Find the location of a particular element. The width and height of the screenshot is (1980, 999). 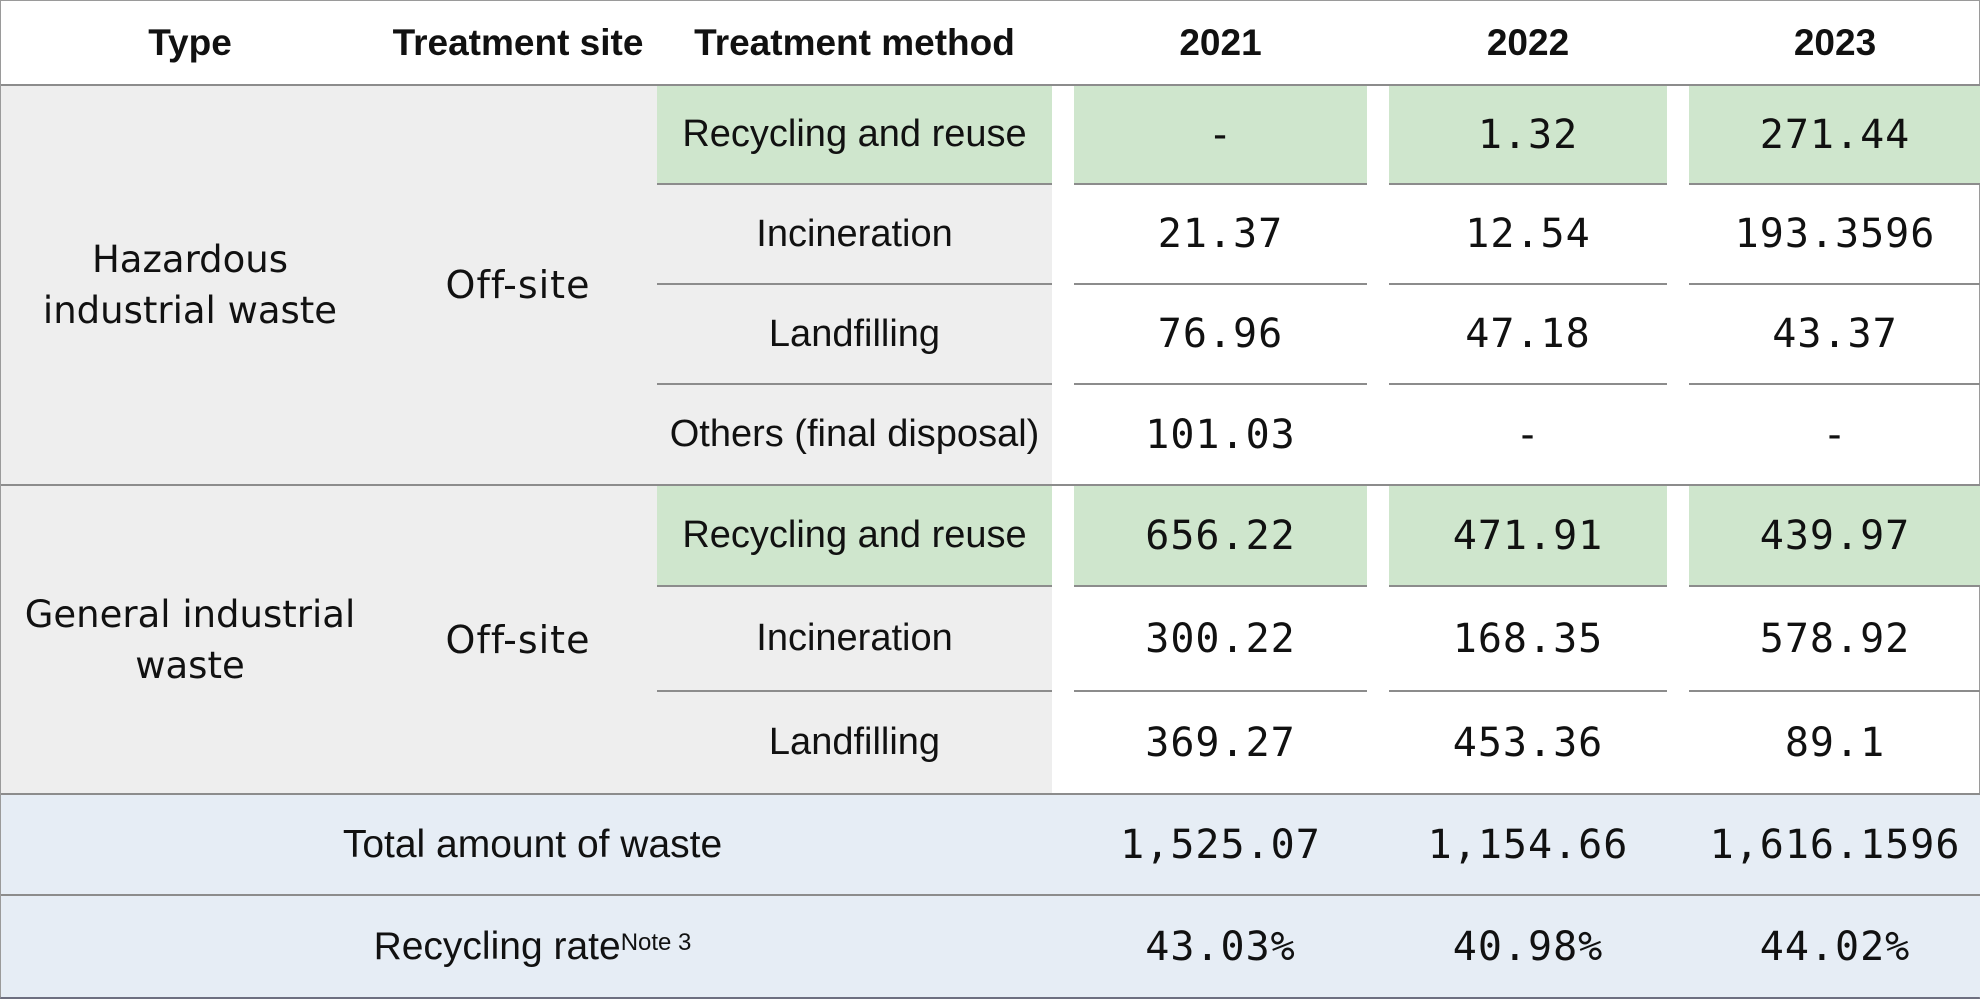

value-cell: 43.37 is located at coordinates (1835, 334).